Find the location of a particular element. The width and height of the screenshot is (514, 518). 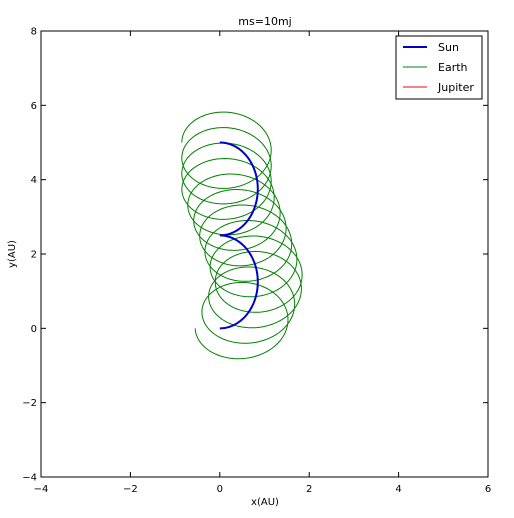

series-layer is located at coordinates (242, 235).